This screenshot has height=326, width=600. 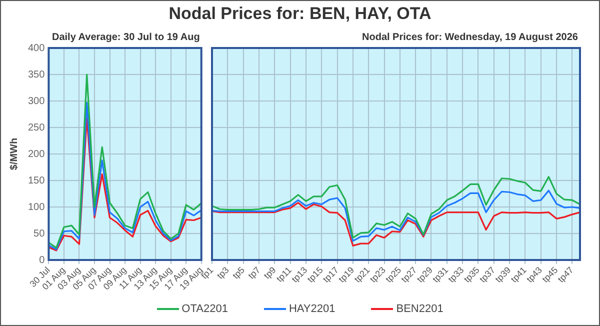 What do you see at coordinates (126, 37) in the screenshot?
I see `chart-subtitle: Daily Average: 30 Jul to 19 Aug` at bounding box center [126, 37].